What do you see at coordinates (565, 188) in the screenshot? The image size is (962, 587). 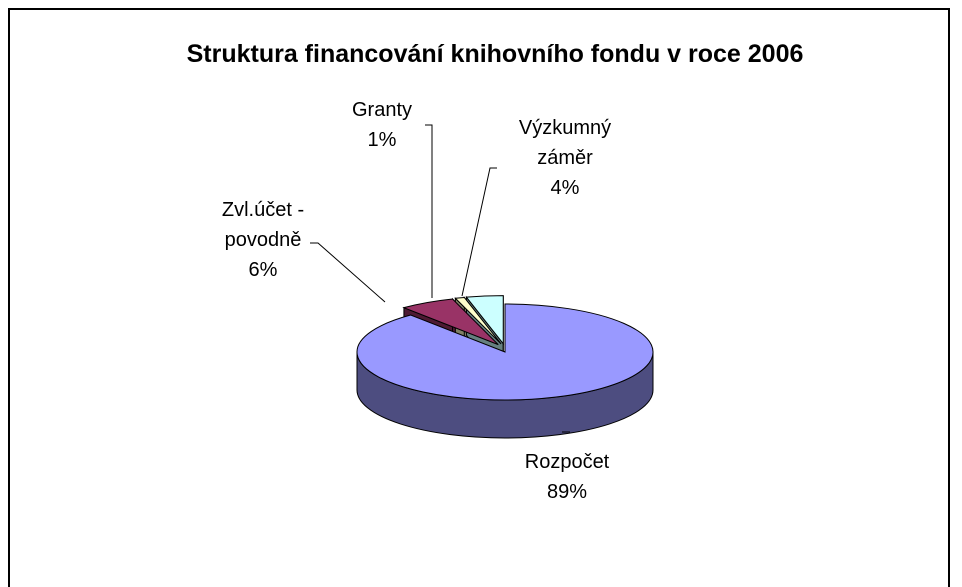 I see `value-label: 4%` at bounding box center [565, 188].